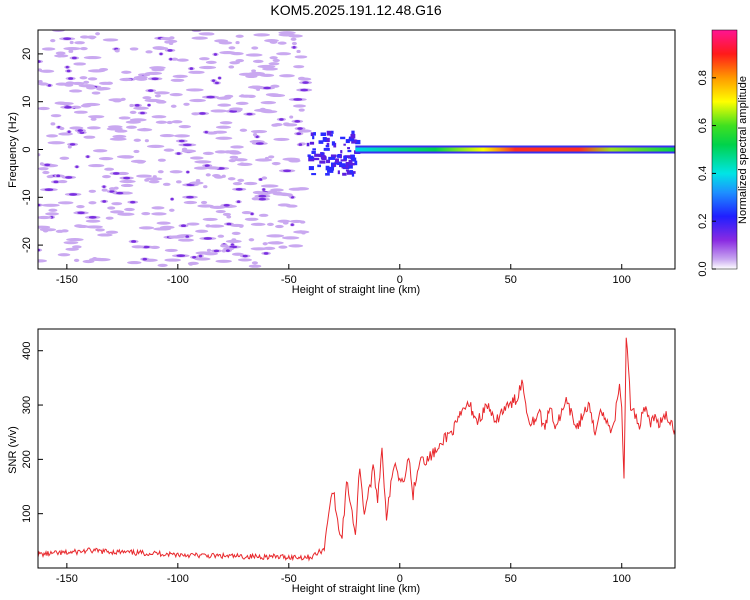  What do you see at coordinates (356, 290) in the screenshot?
I see `top-x-axis-label: Height of straight line (km)` at bounding box center [356, 290].